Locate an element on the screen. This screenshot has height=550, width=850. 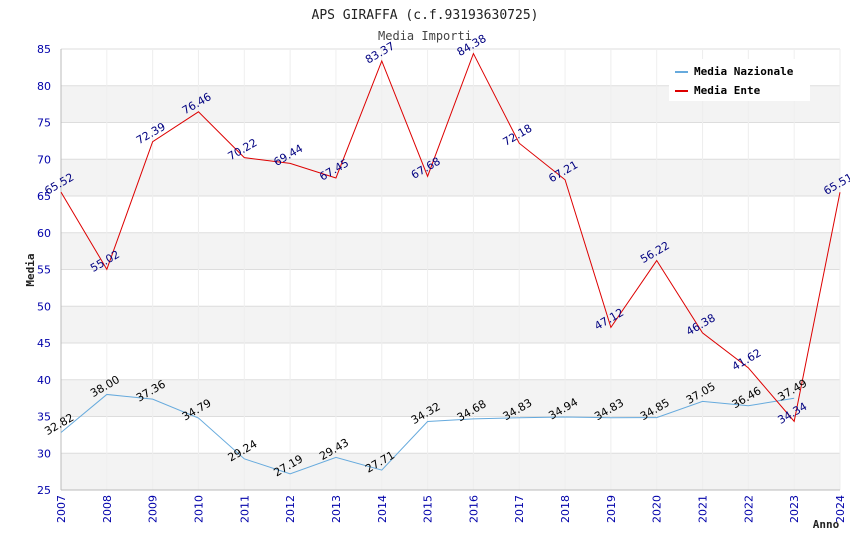
y-axis-ticks: 25 30 35 40 45 50 55 60 65 70 75 80 85 is located at coordinates (44, 270).